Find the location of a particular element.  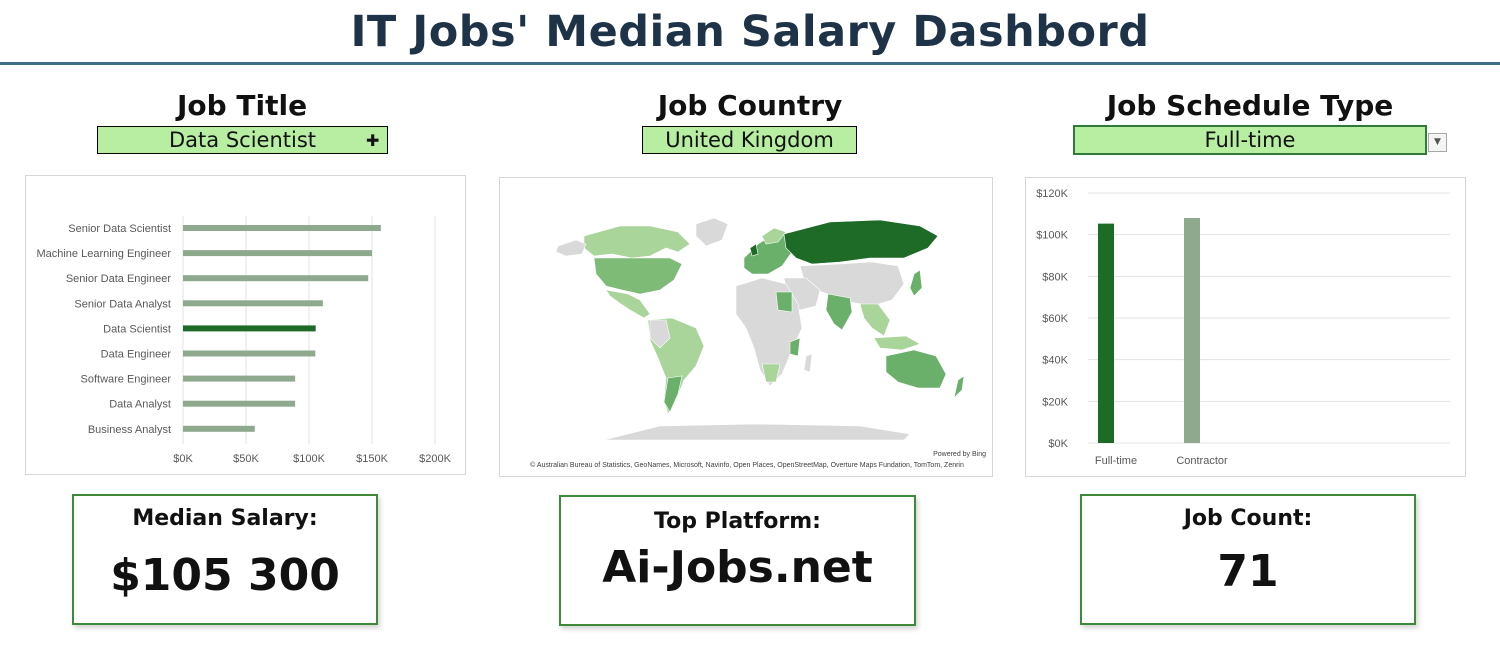

job-title-heading: Job Title is located at coordinates (242, 105).